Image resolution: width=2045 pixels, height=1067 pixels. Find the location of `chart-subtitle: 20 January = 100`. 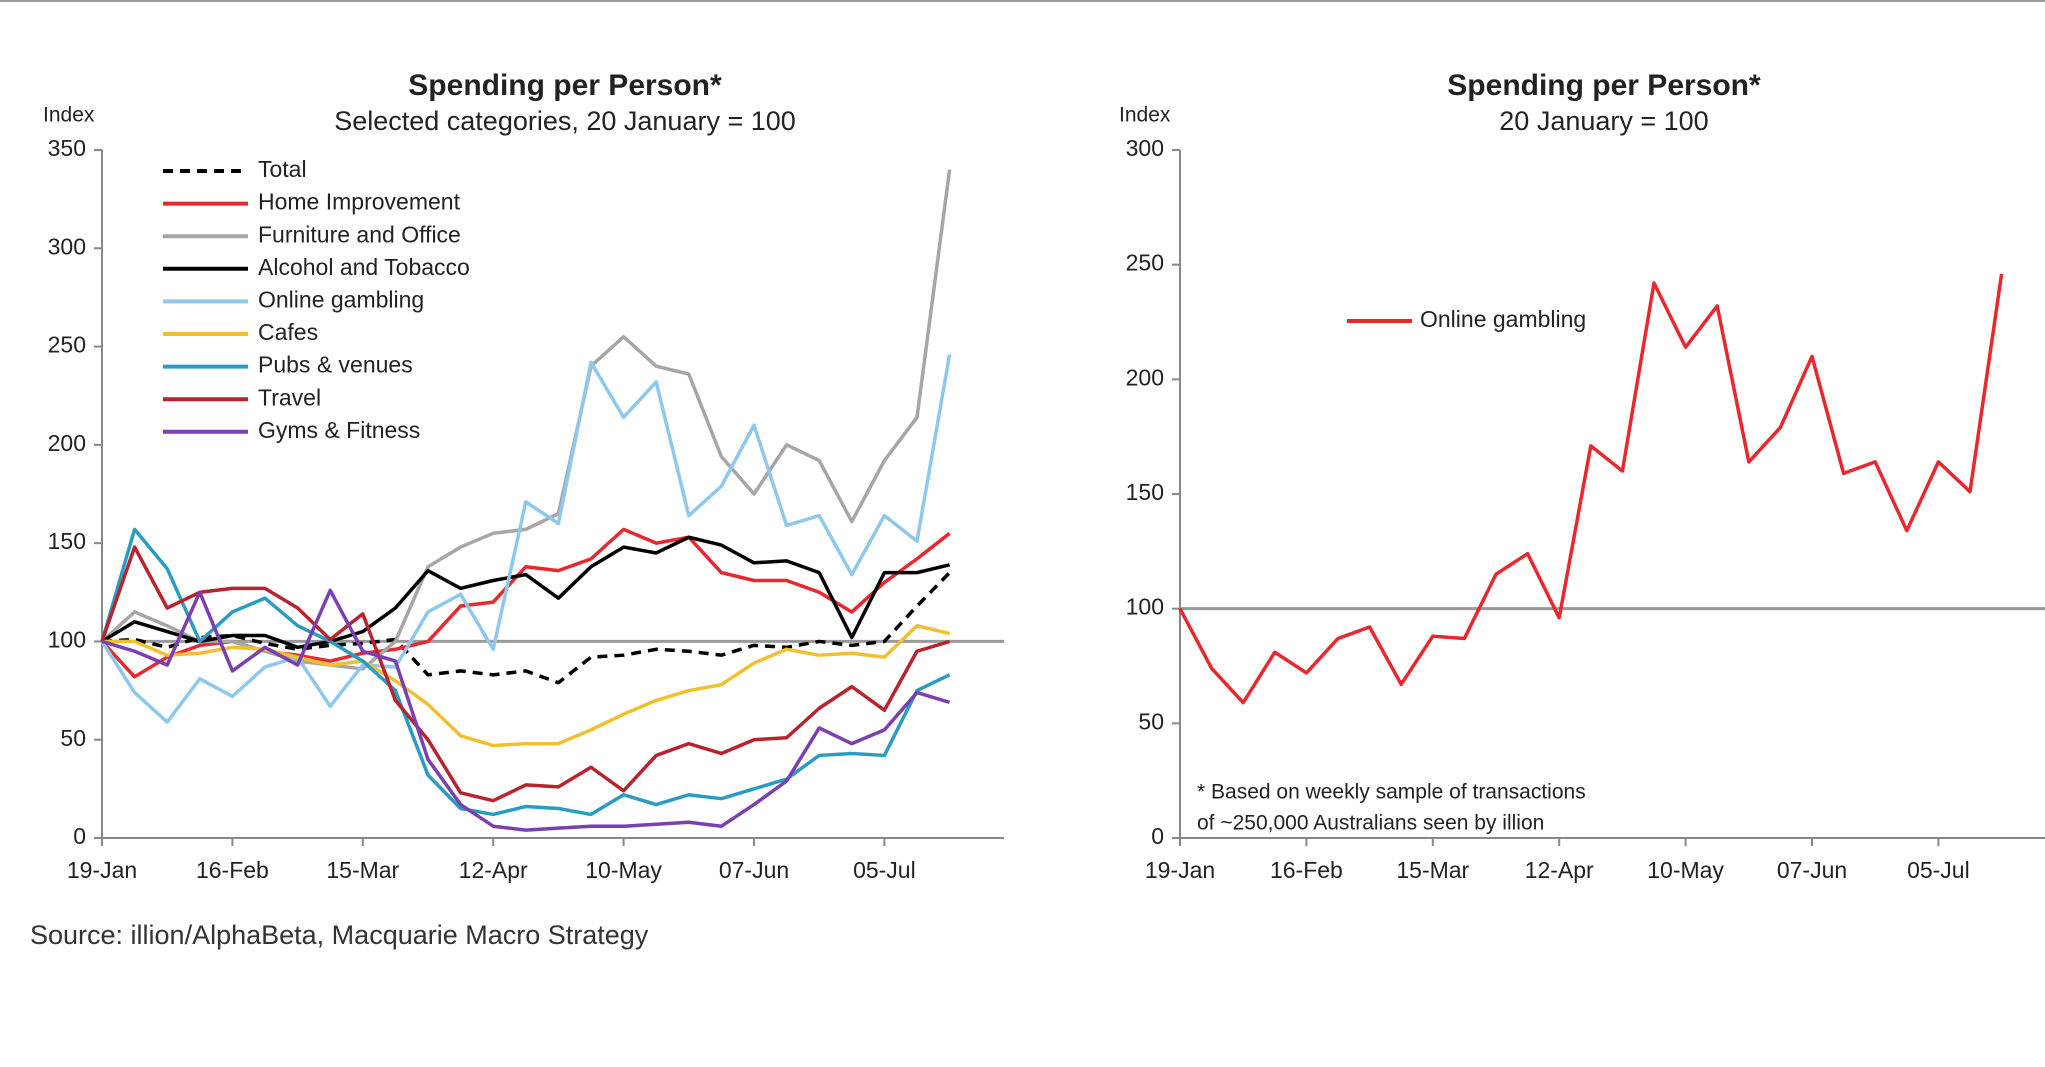

chart-subtitle: 20 January = 100 is located at coordinates (1603, 121).